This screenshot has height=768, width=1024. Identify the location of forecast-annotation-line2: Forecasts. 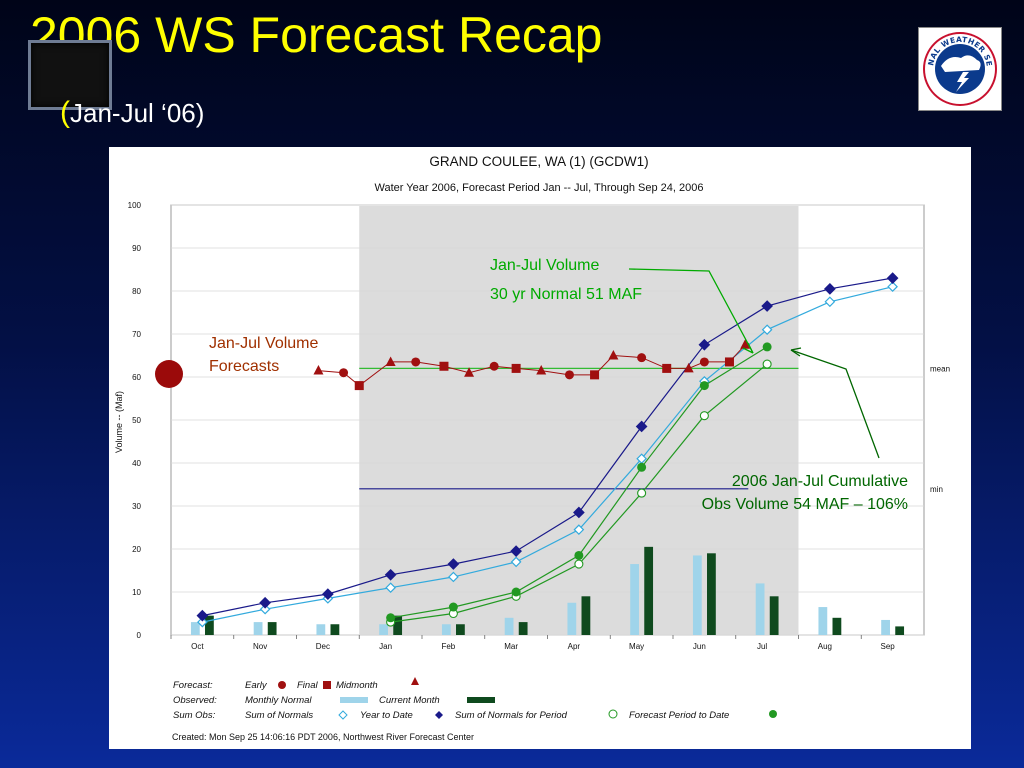
(244, 367).